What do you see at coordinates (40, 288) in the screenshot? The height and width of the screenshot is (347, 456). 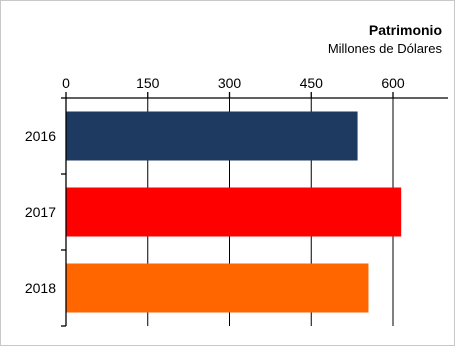 I see `y-category-label: 2018` at bounding box center [40, 288].